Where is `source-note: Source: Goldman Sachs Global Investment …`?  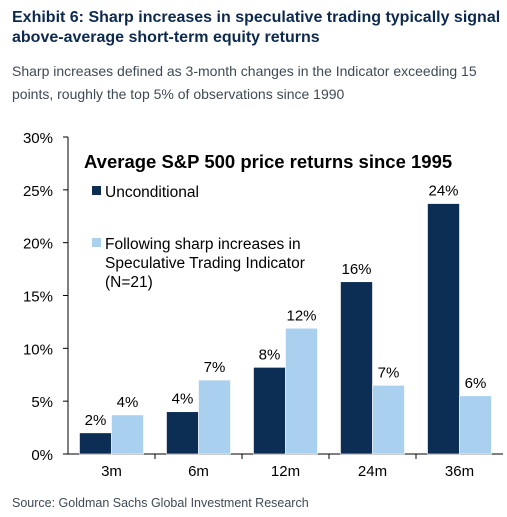
source-note: Source: Goldman Sachs Global Investment … is located at coordinates (160, 503).